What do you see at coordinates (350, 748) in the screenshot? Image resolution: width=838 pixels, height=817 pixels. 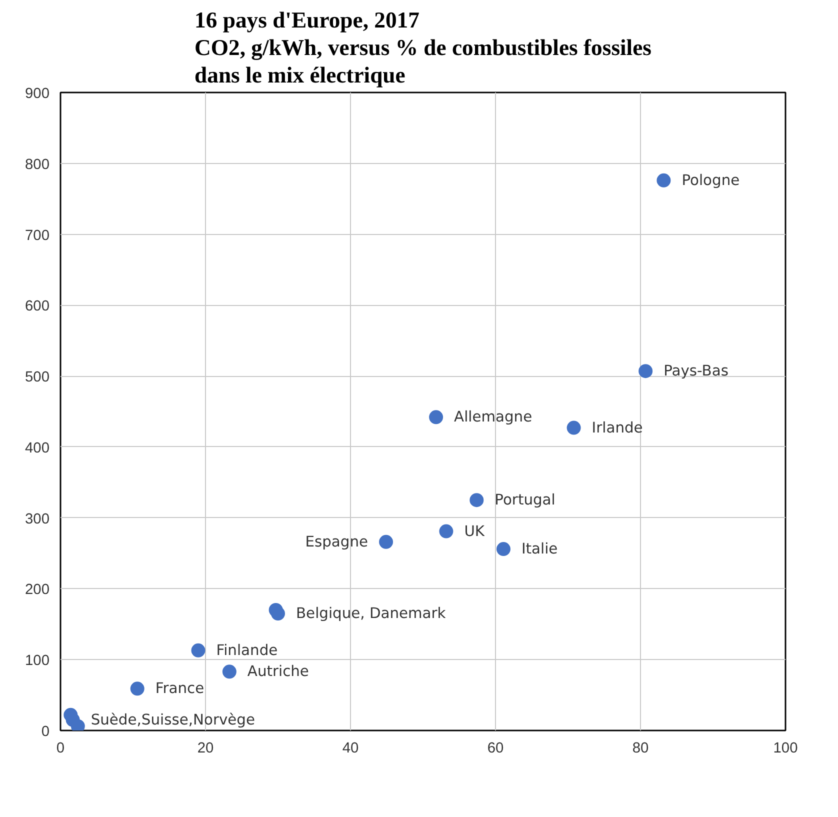 I see `x-tick-label: 40` at bounding box center [350, 748].